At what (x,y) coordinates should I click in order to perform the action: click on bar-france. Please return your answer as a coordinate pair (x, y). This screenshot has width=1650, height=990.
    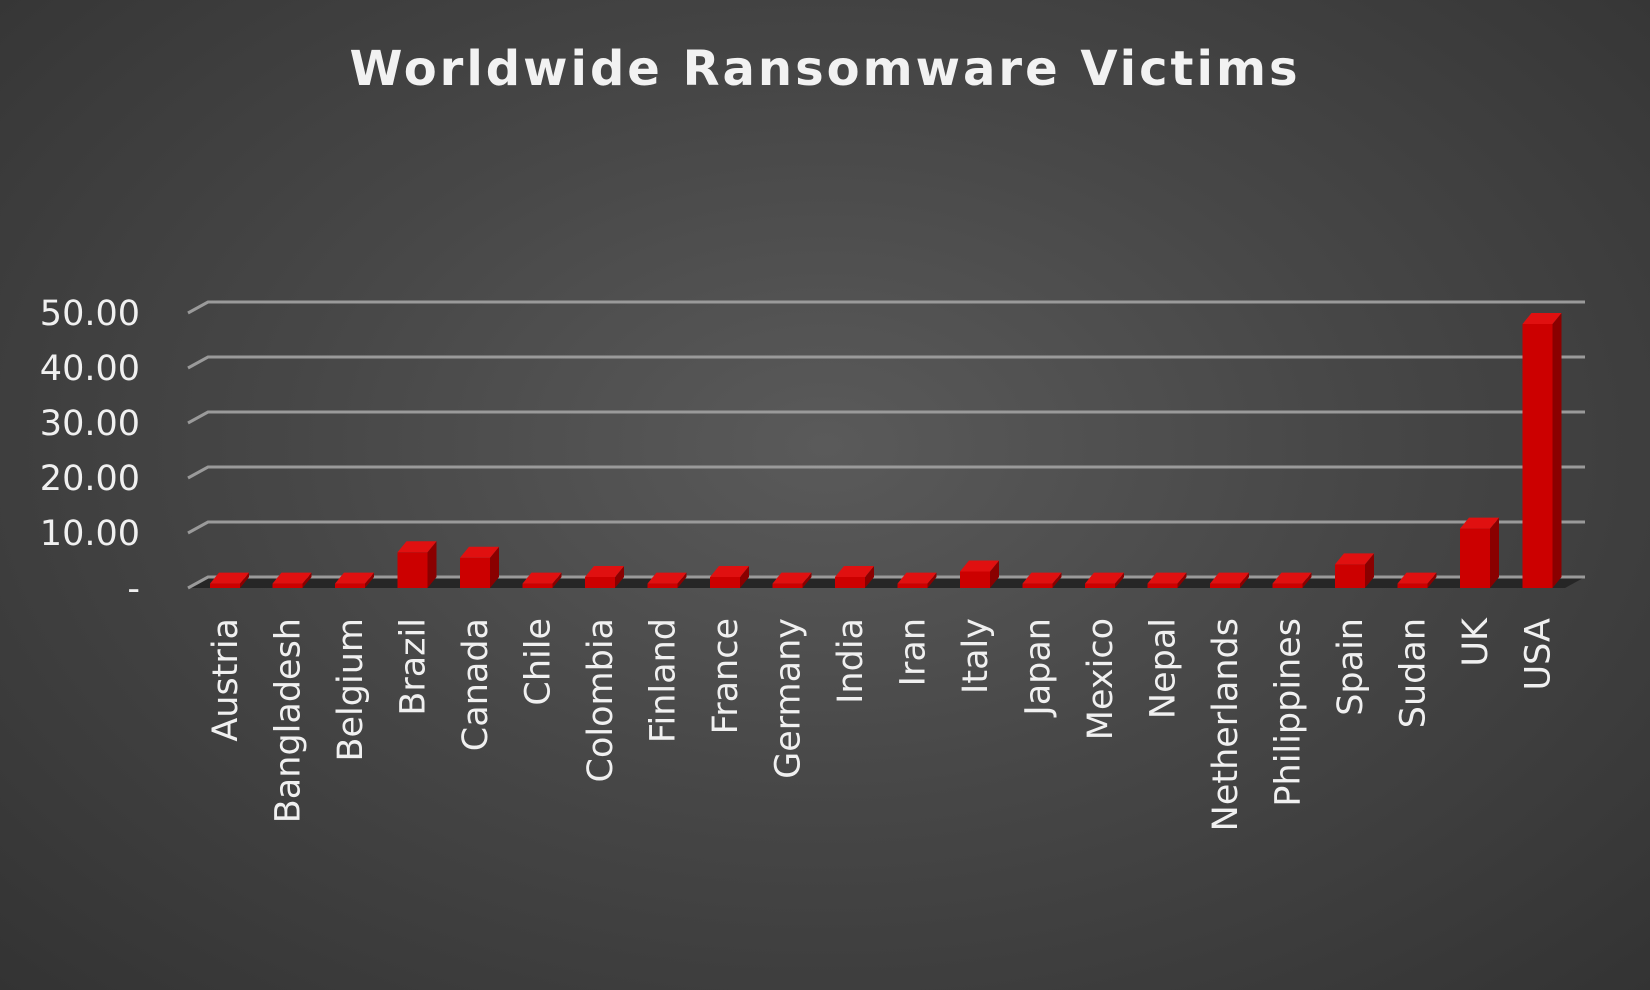
    Looking at the image, I should click on (729, 577).